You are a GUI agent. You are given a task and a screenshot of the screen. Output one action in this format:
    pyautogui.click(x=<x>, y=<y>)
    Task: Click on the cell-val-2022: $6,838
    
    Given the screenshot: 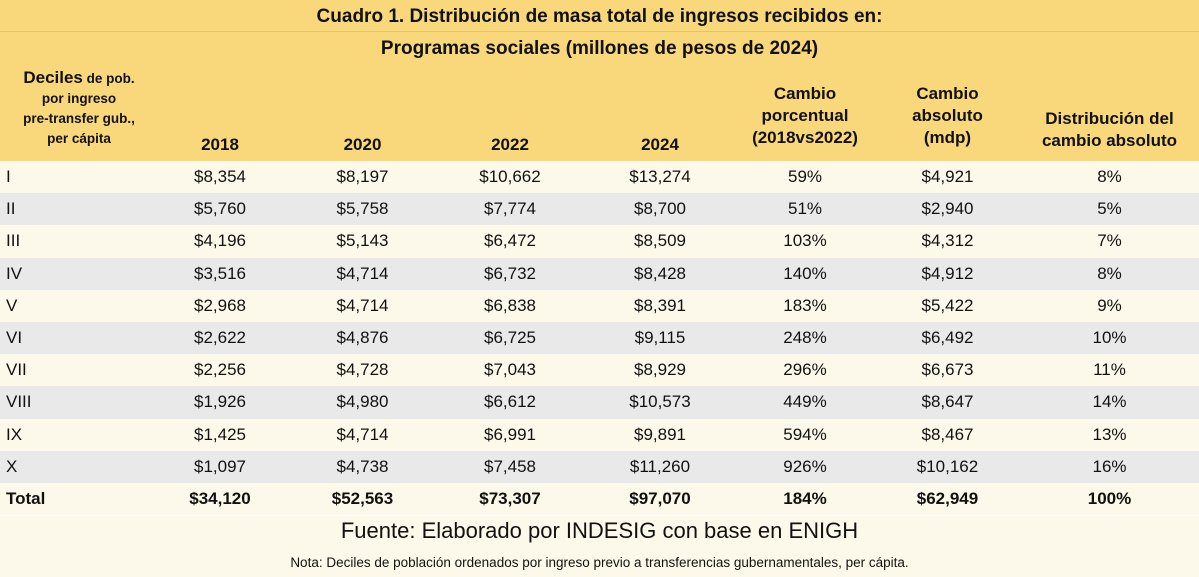 What is the action you would take?
    pyautogui.click(x=510, y=305)
    